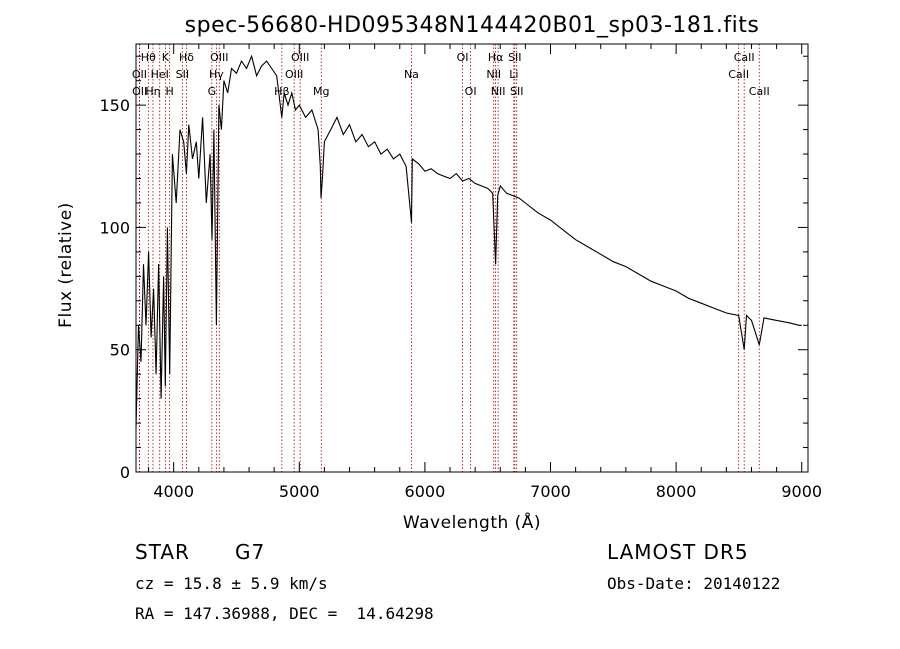  What do you see at coordinates (493, 74) in the screenshot?
I see `line-marker-label-20: NII` at bounding box center [493, 74].